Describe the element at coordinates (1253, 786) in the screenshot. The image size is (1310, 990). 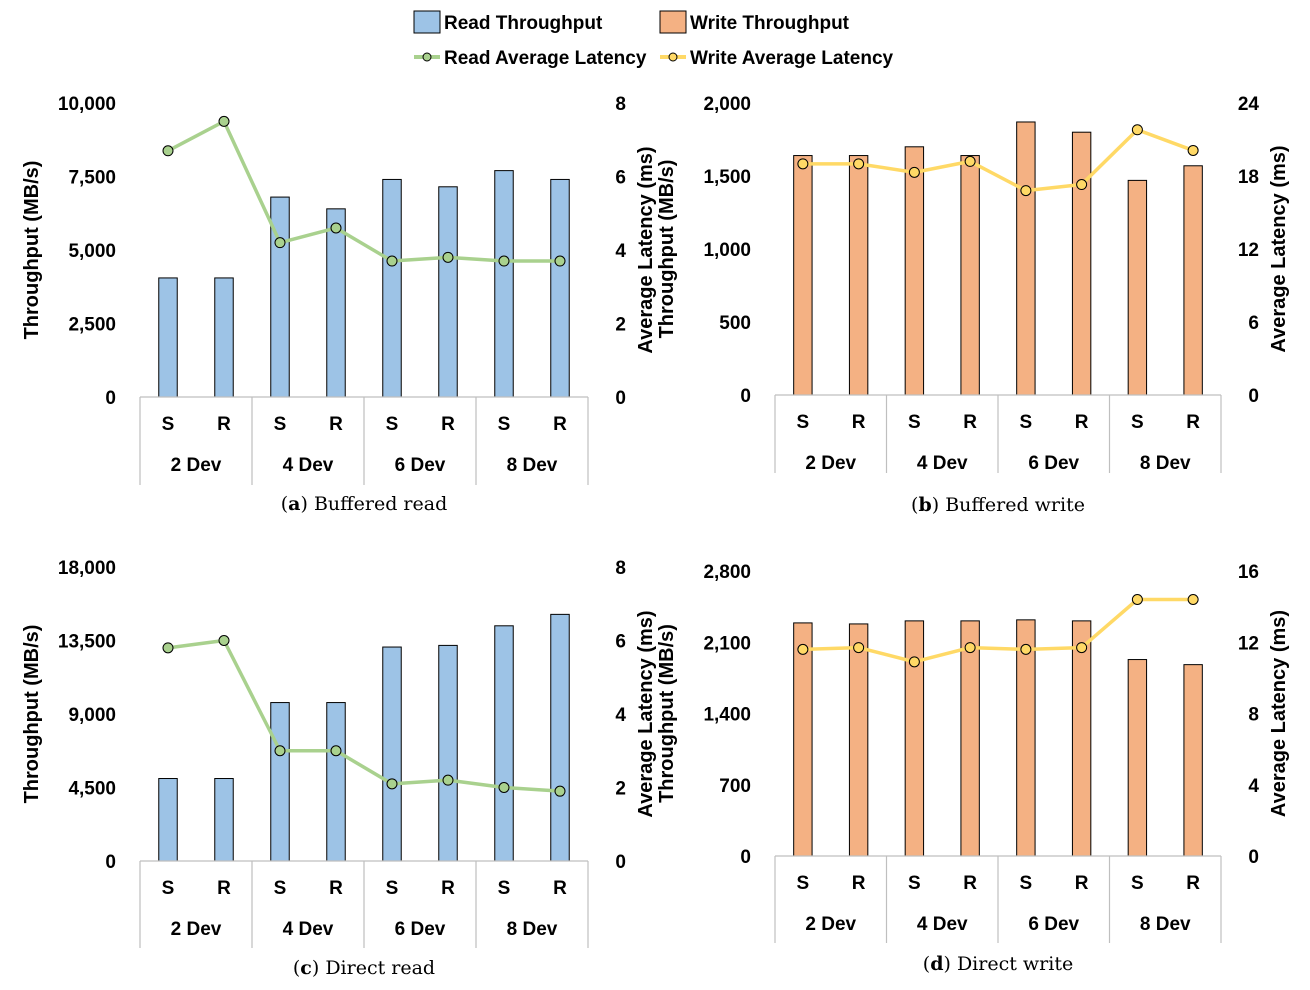
I see `y2-tick-label: 4` at that location.